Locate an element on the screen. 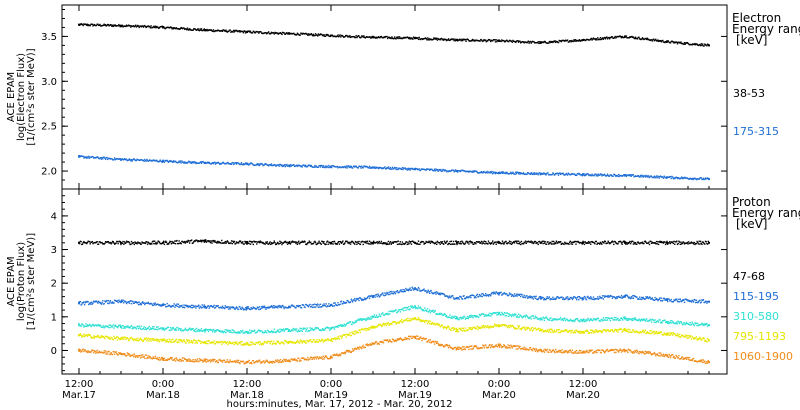 The width and height of the screenshot is (800, 410). data-point is located at coordinates (457, 318).